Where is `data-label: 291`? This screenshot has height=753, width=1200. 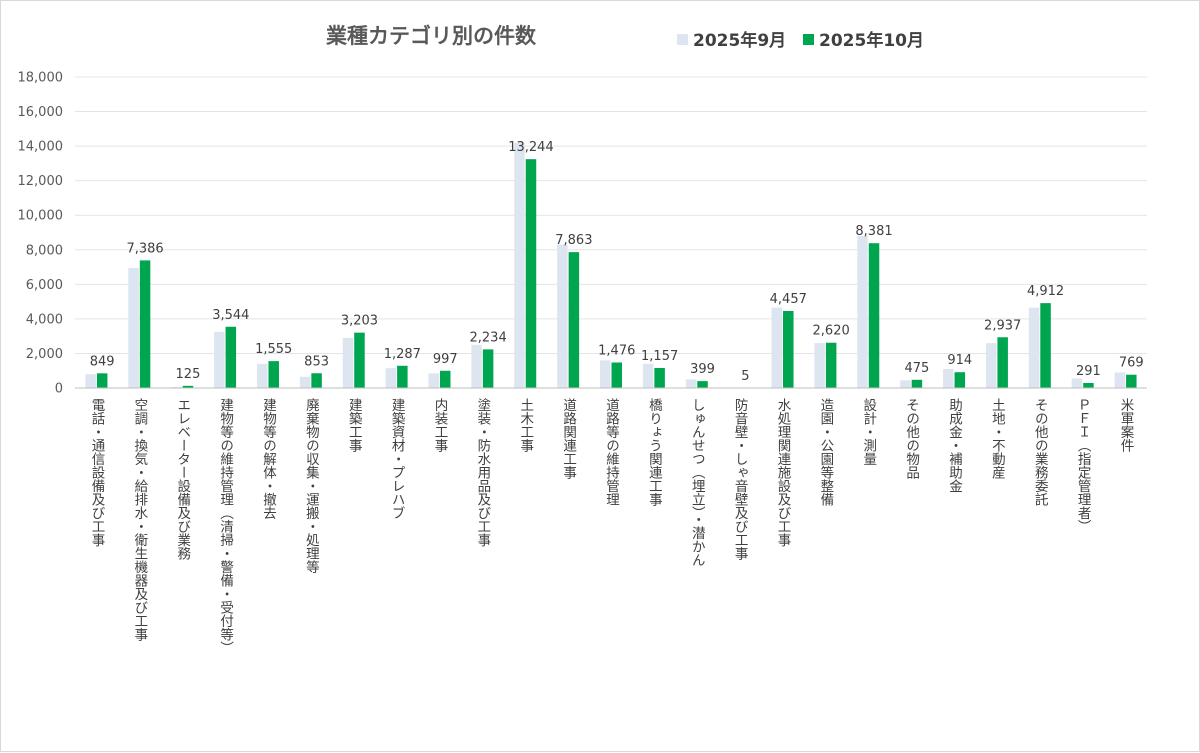 data-label: 291 is located at coordinates (1088, 371).